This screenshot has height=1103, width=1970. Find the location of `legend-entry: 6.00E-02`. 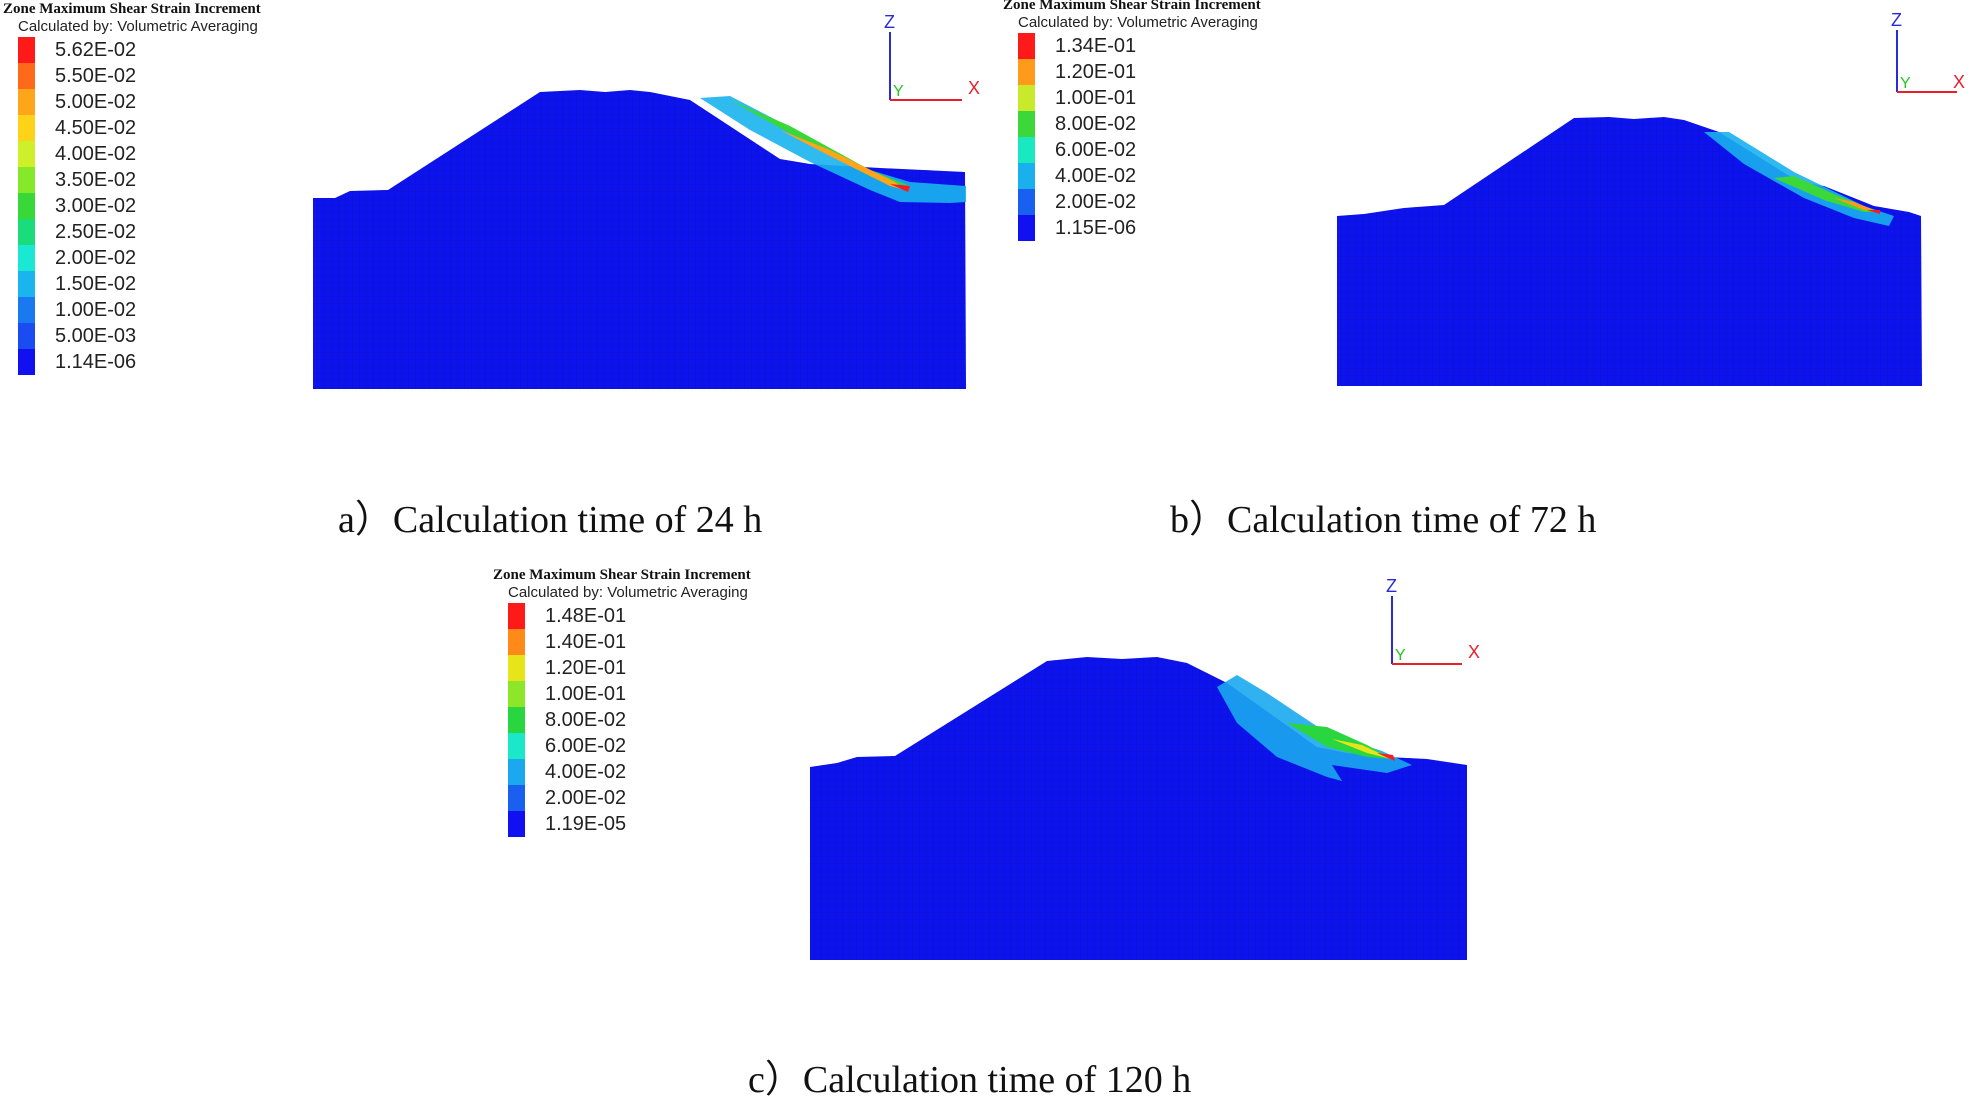

legend-entry: 6.00E-02 is located at coordinates (1139, 150).